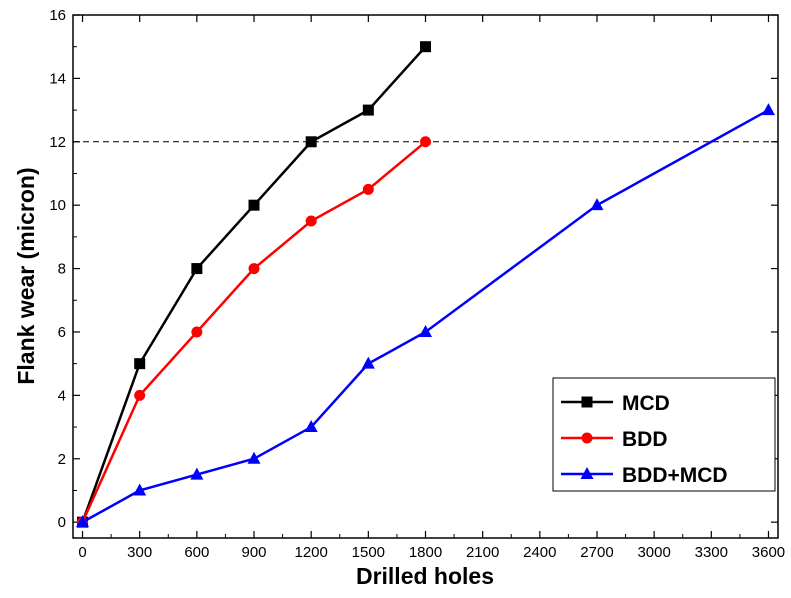  Describe the element at coordinates (57, 78) in the screenshot. I see `y-tick-label: 14` at that location.